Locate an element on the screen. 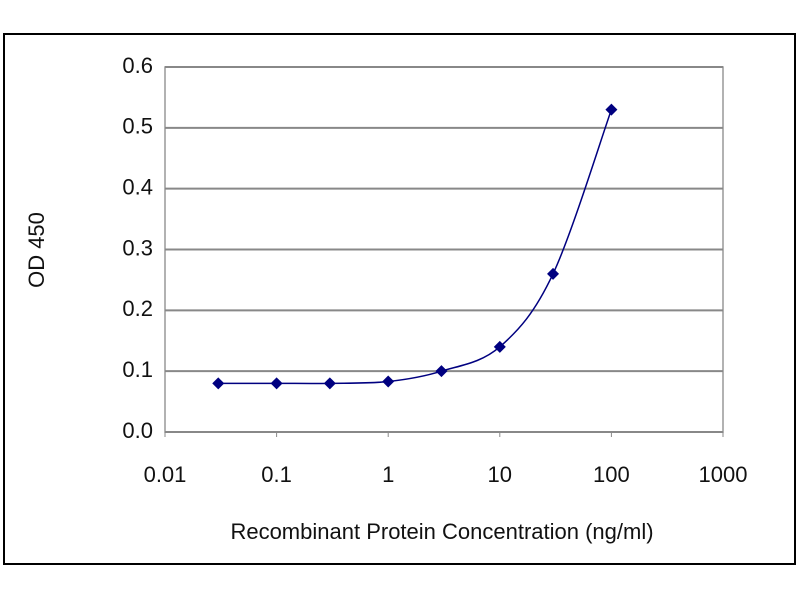  x-tick-label: 0.01 is located at coordinates (165, 474).